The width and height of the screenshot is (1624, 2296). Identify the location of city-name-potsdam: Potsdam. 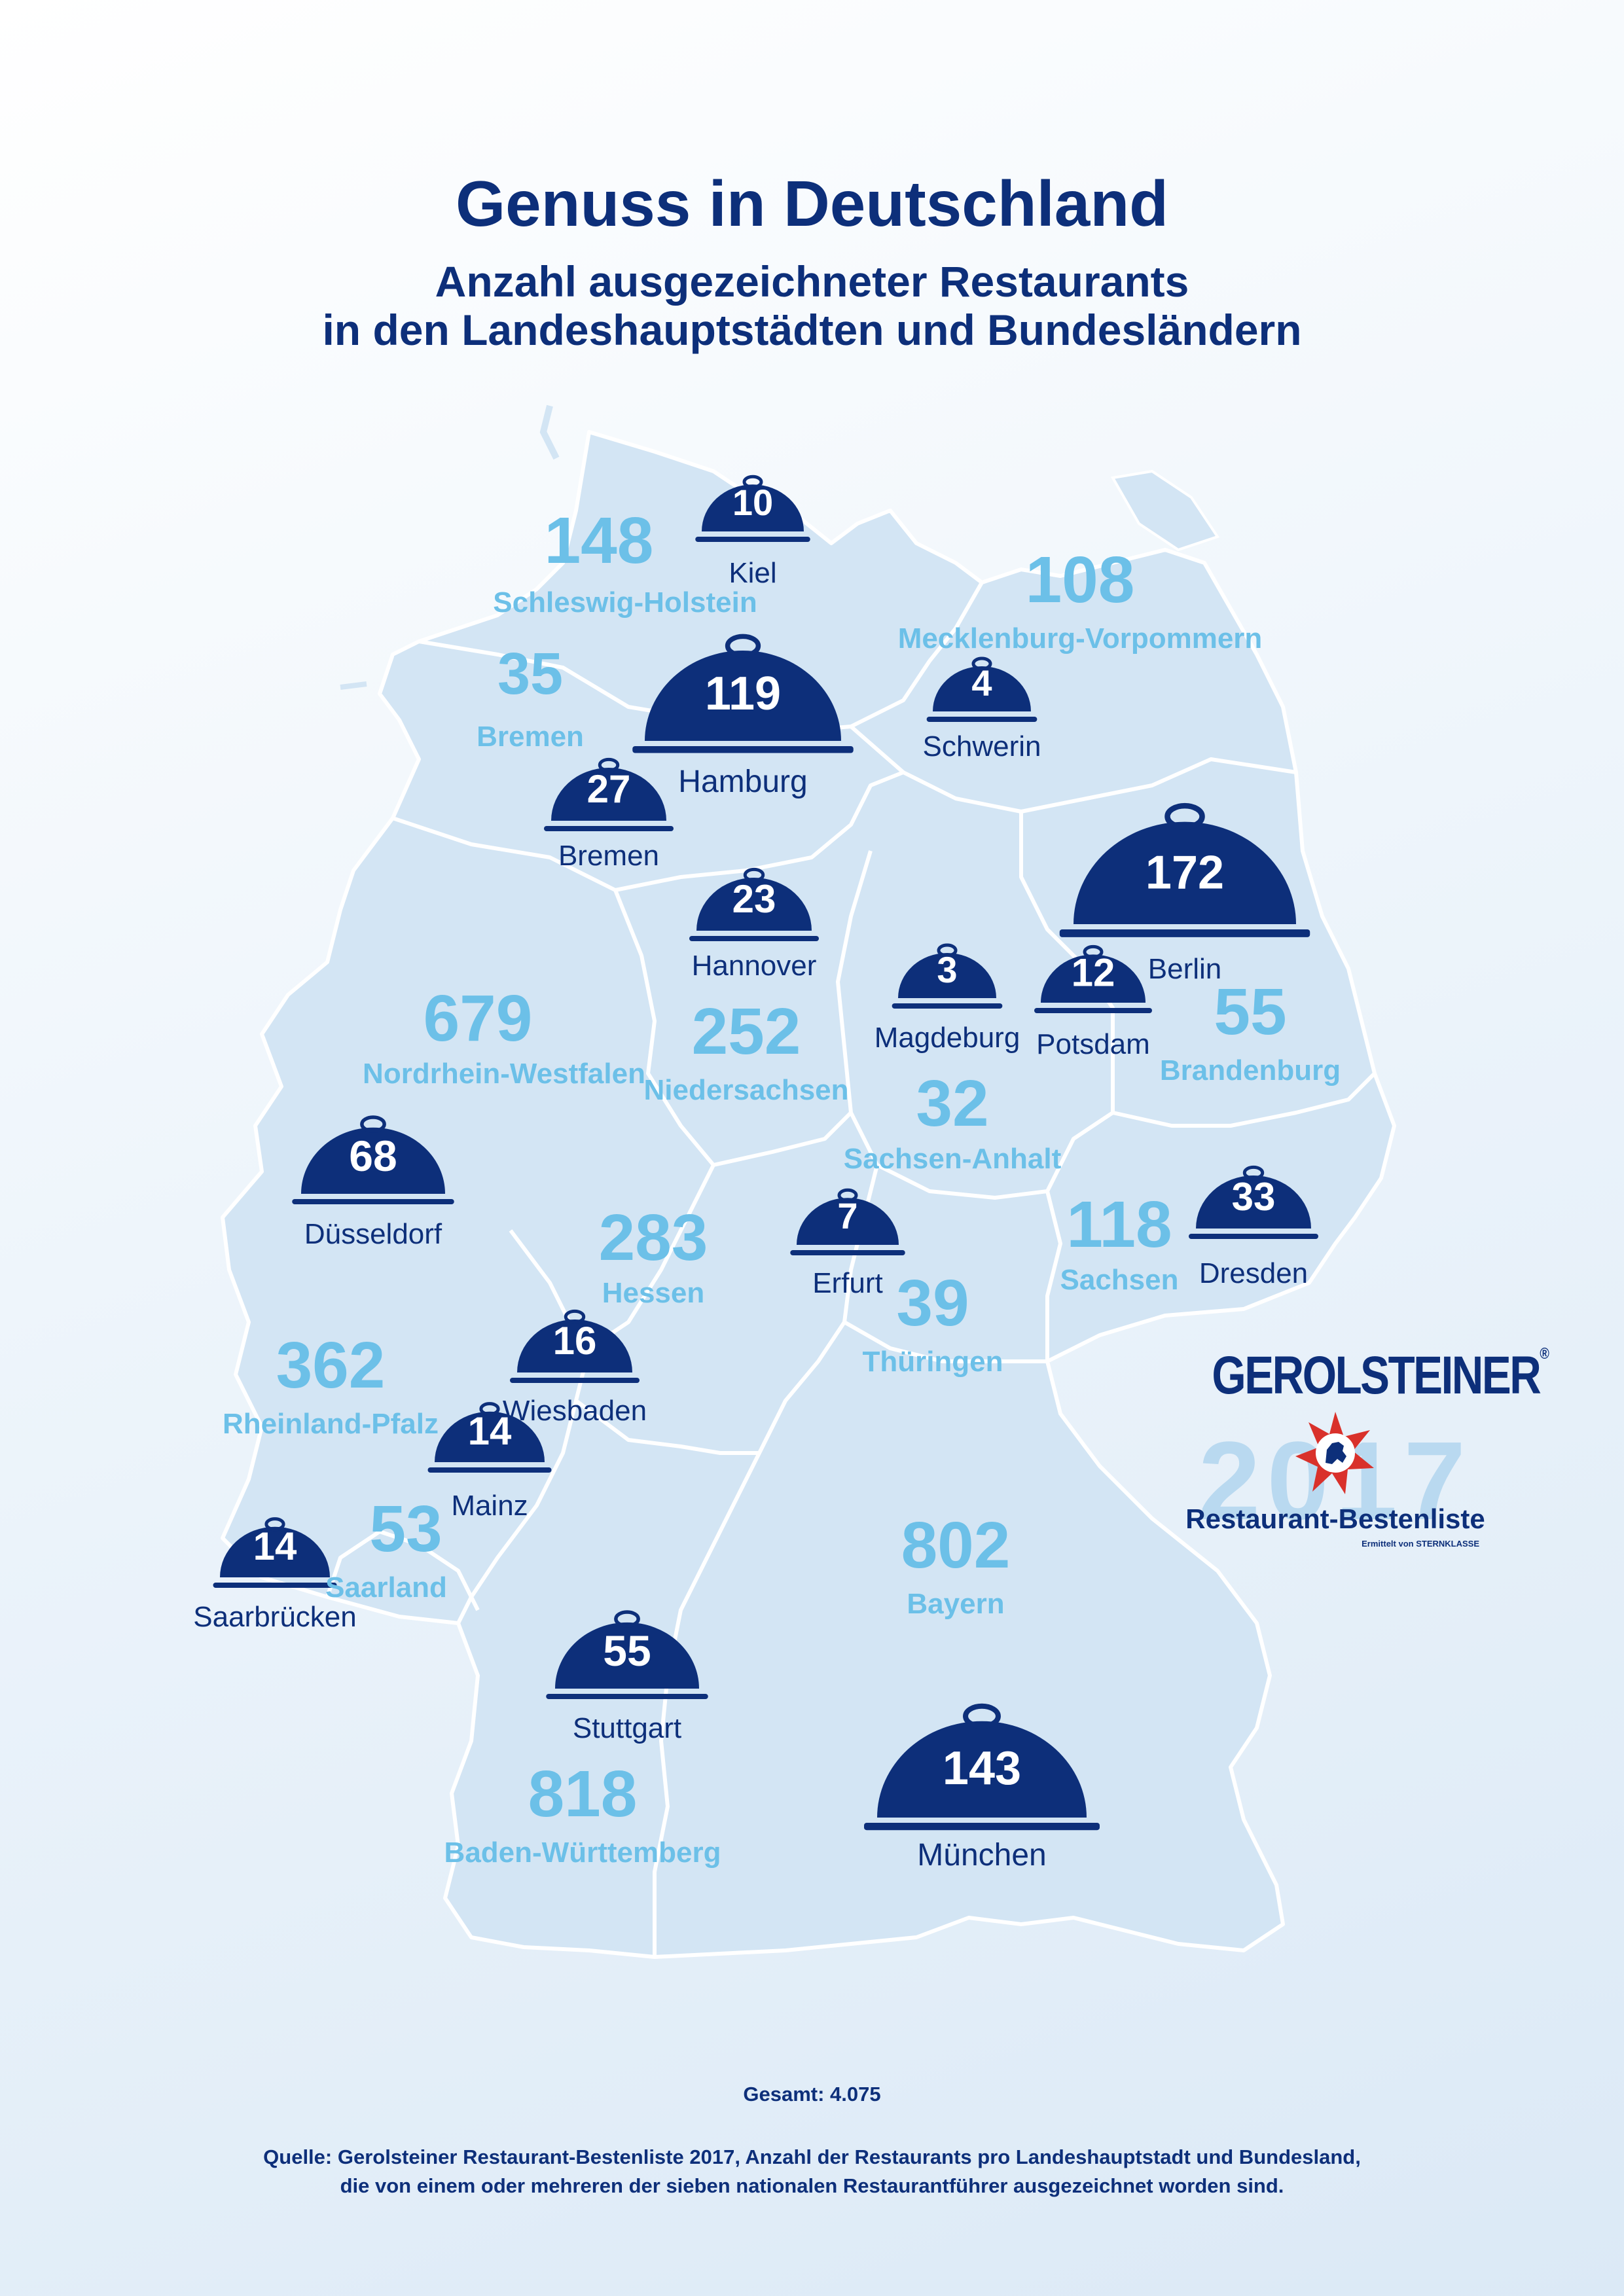
(1093, 1044).